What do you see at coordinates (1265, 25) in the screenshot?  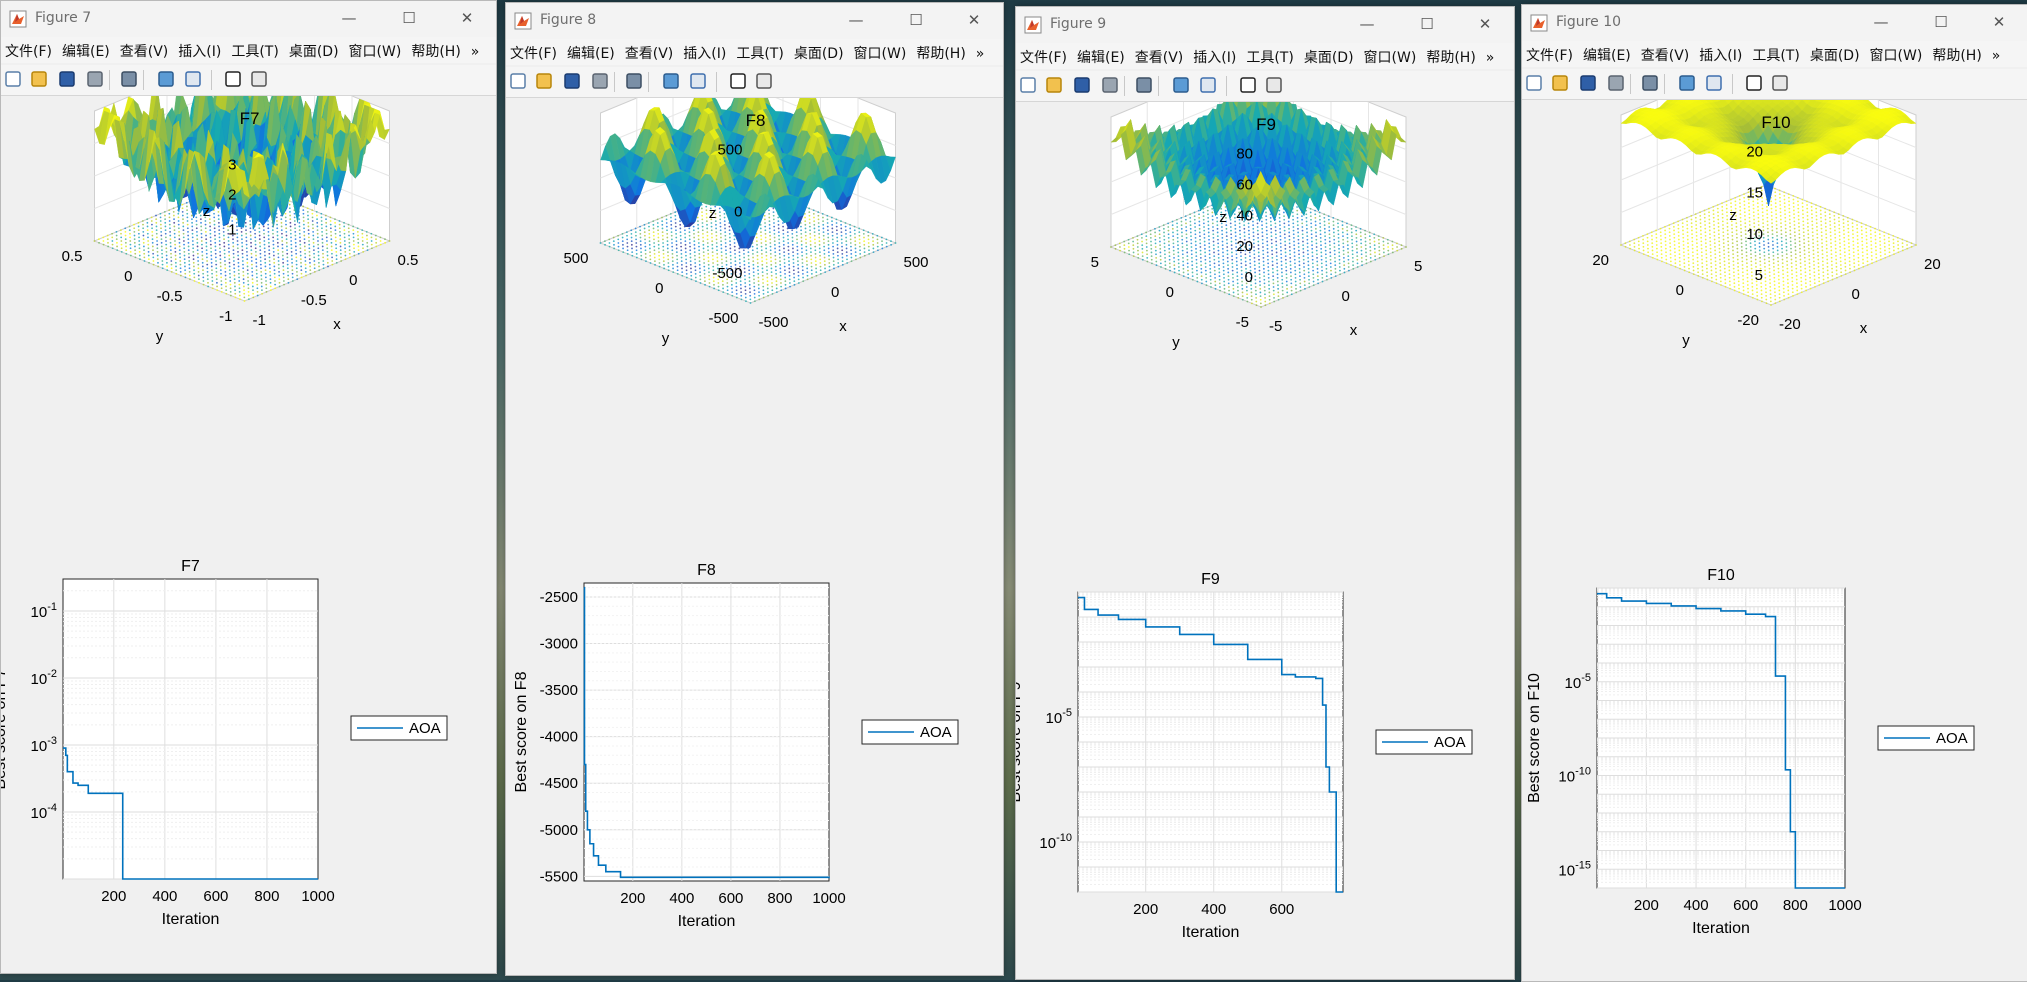 I see `title-bar: Figure 9—☐✕` at bounding box center [1265, 25].